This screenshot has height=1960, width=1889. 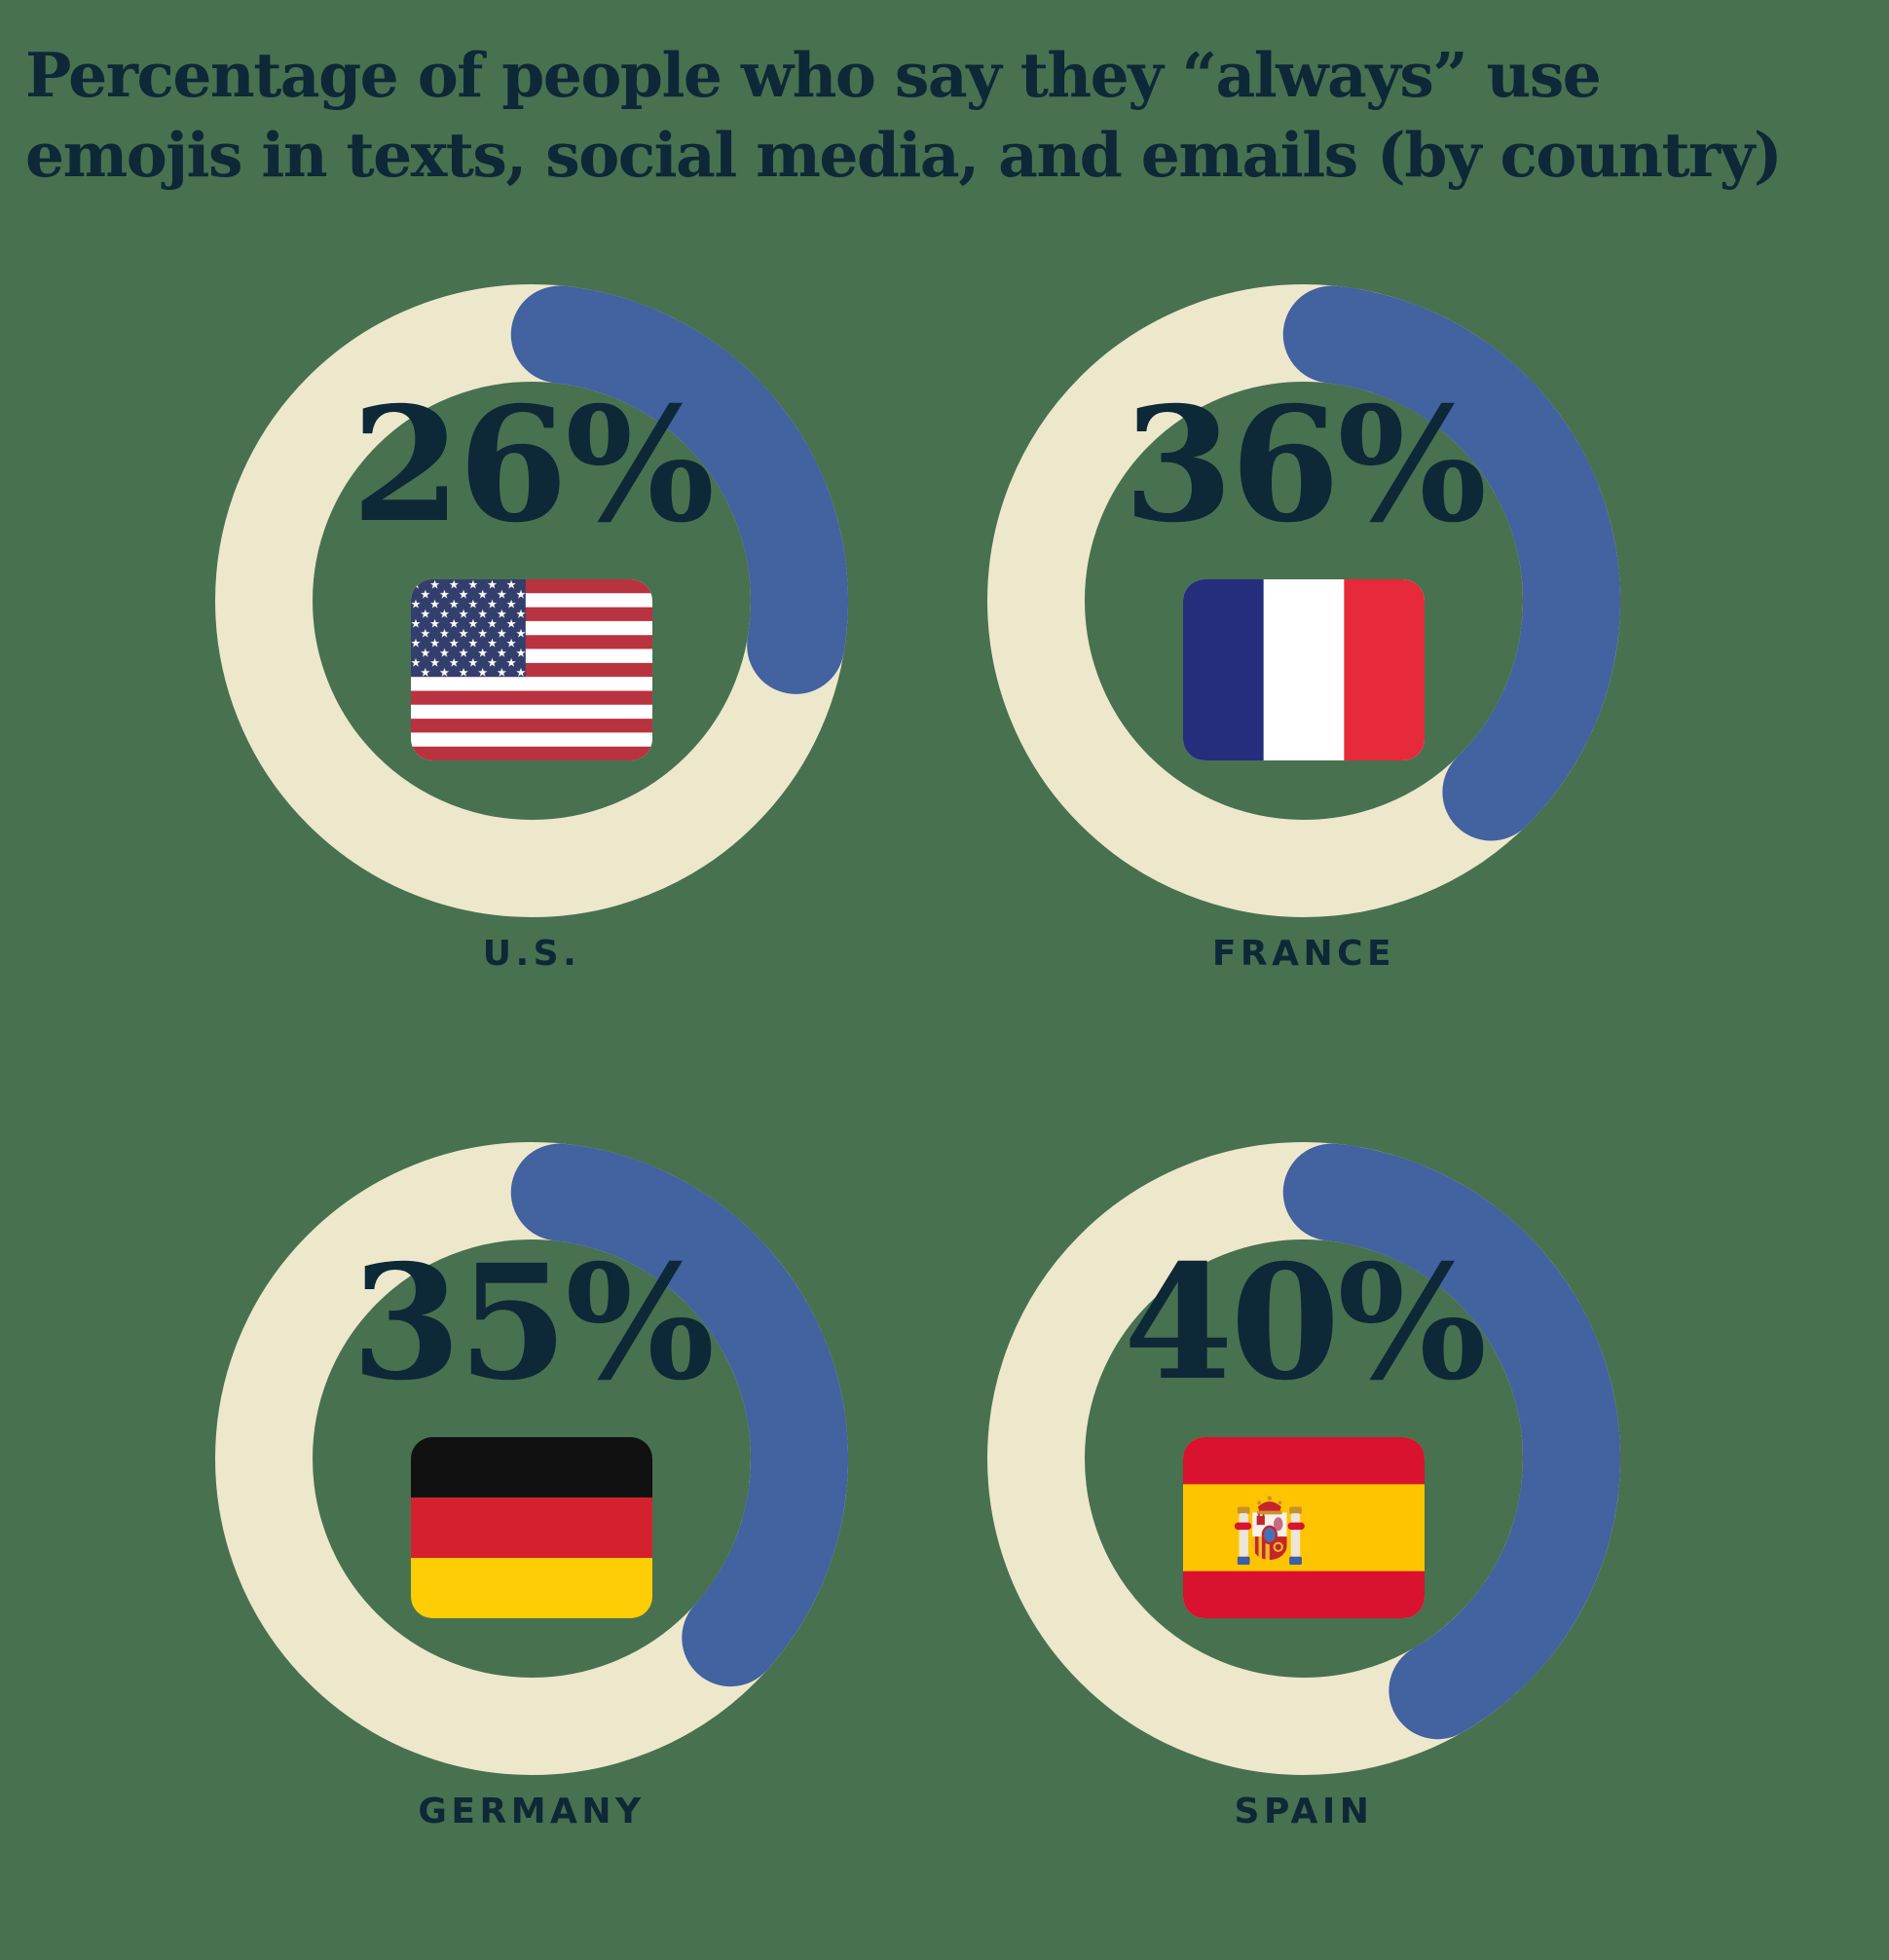 I want to click on percent-value: 26%, so click(x=533, y=465).